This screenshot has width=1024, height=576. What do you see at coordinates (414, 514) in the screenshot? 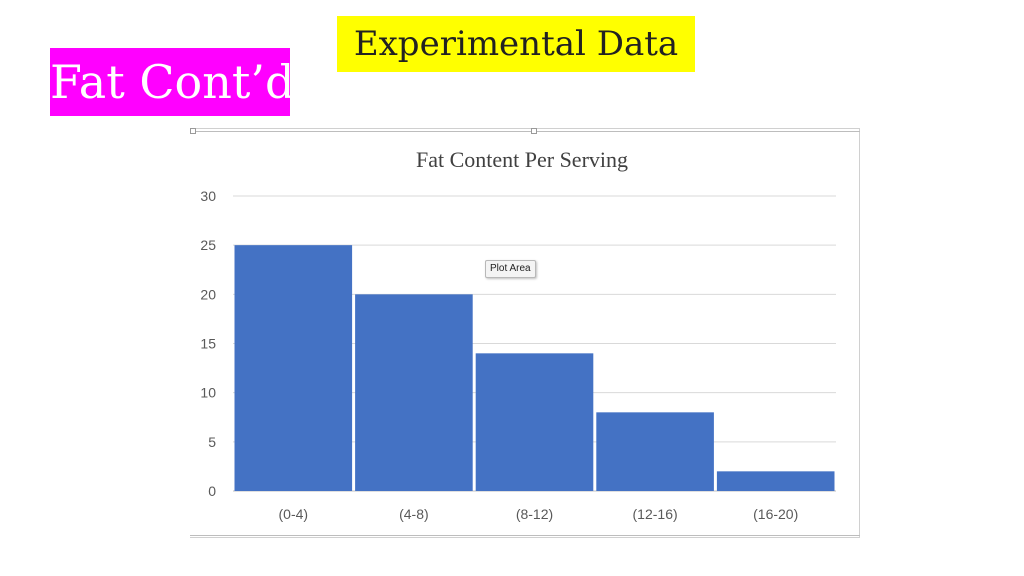
I see `x-tick-label: (4-8)` at bounding box center [414, 514].